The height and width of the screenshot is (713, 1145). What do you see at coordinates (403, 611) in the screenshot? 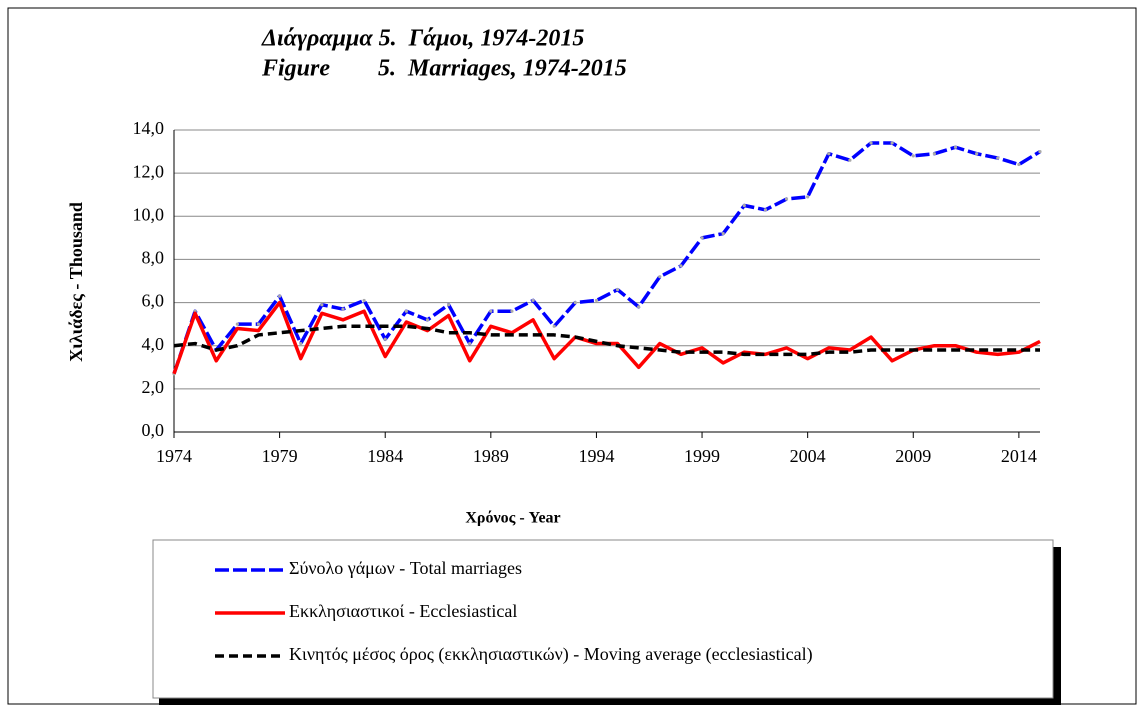
I see `legend-label: Εκκλησιαστικοί - Ecclesiastical` at bounding box center [403, 611].